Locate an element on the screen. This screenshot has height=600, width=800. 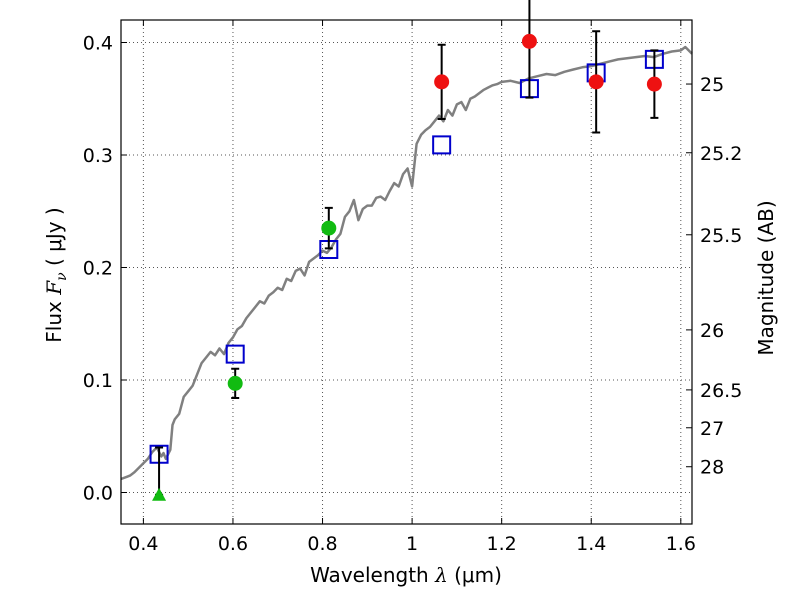
y2-tick-label: 25.5 is located at coordinates (721, 236).